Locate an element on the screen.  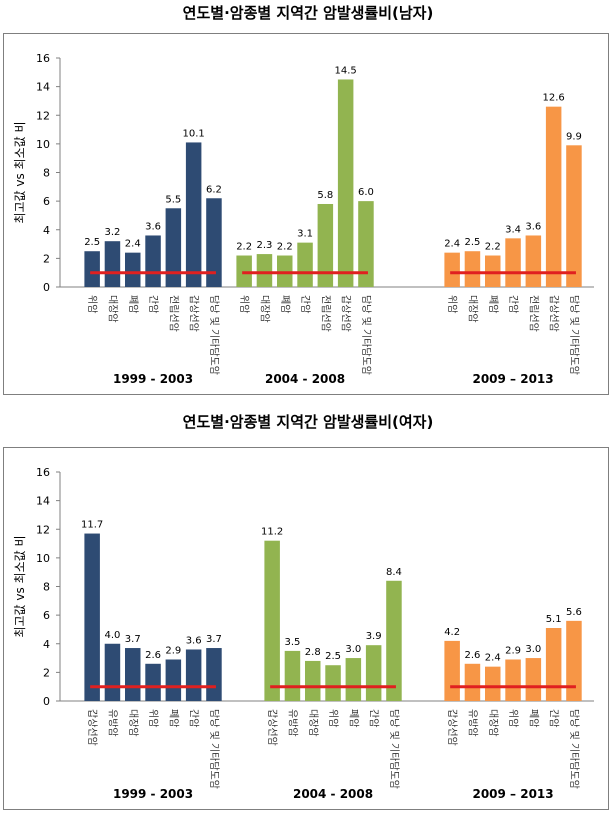
data-label: 6.2 is located at coordinates (214, 189).